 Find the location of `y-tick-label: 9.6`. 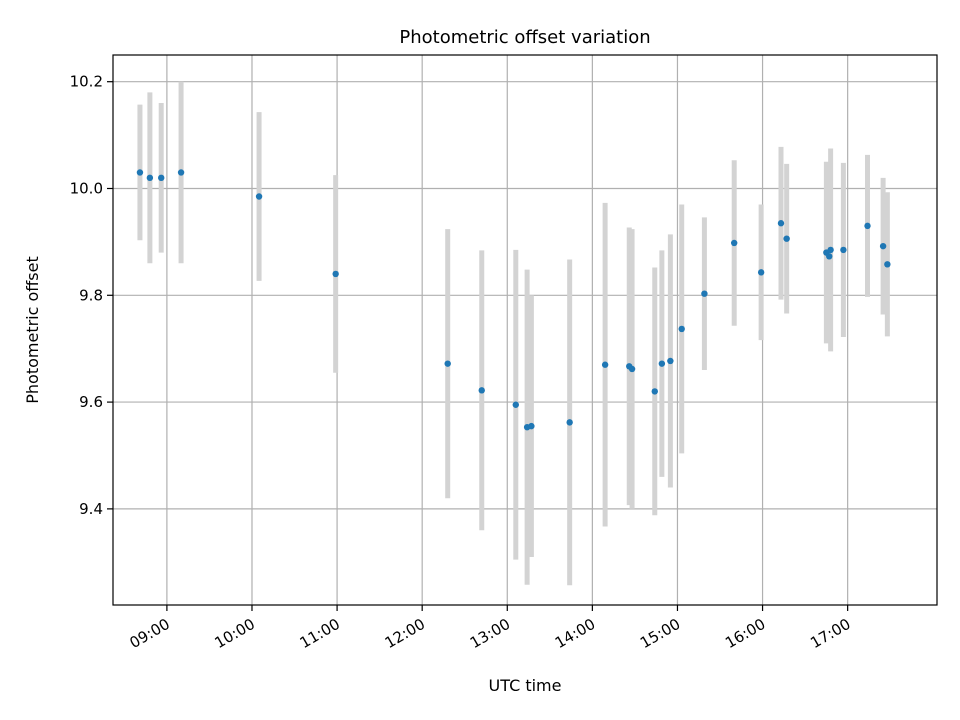

y-tick-label: 9.6 is located at coordinates (91, 402).